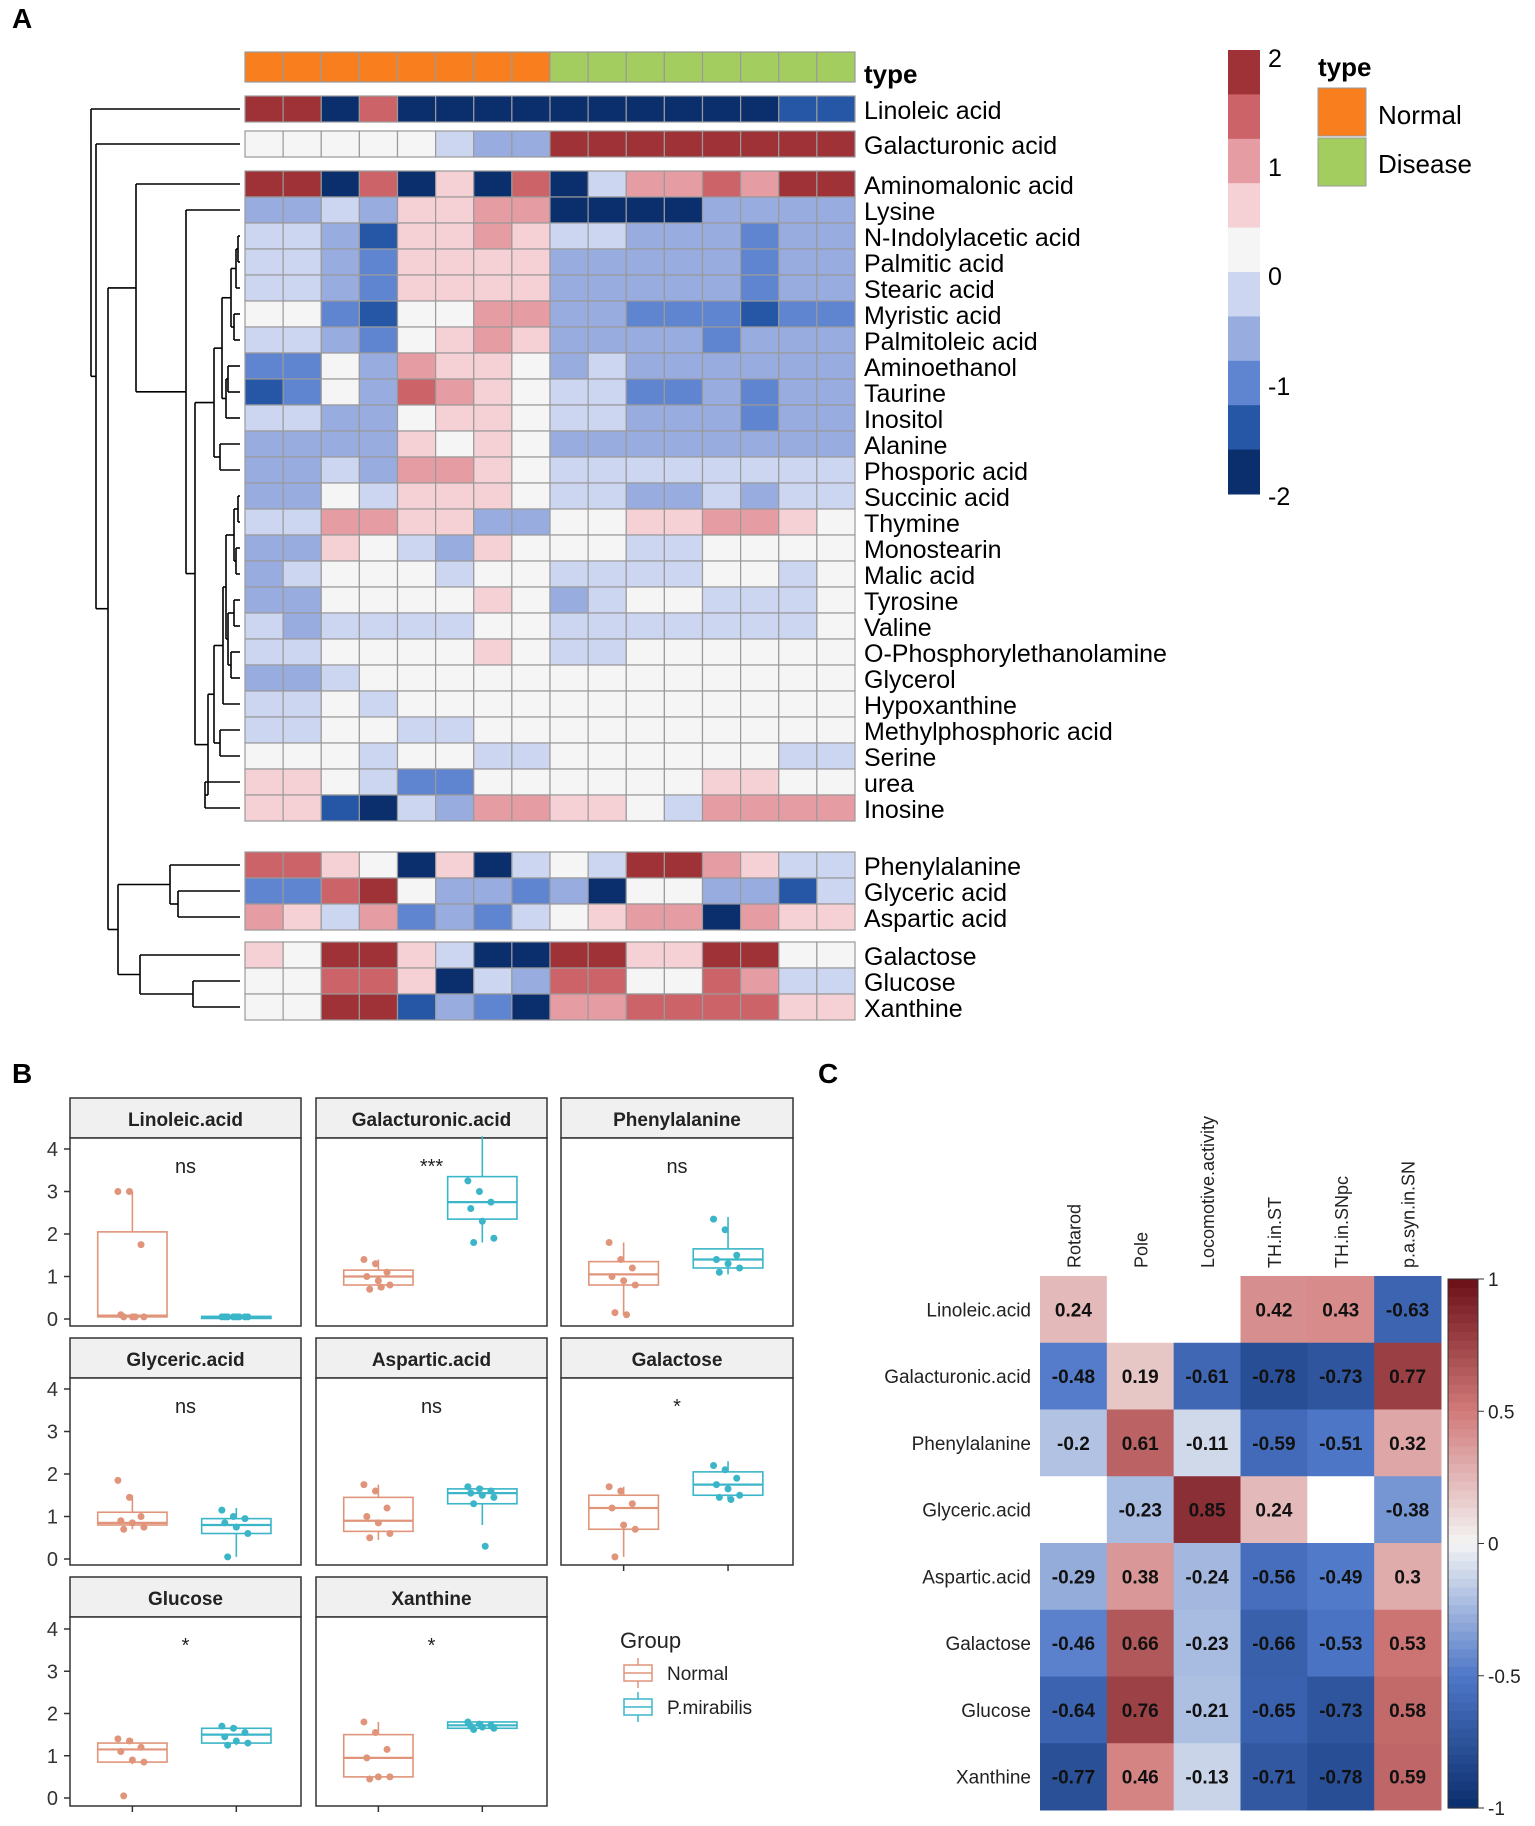 Image resolution: width=1535 pixels, height=1826 pixels. Describe the element at coordinates (920, 957) in the screenshot. I see `row-label: Galactose` at that location.